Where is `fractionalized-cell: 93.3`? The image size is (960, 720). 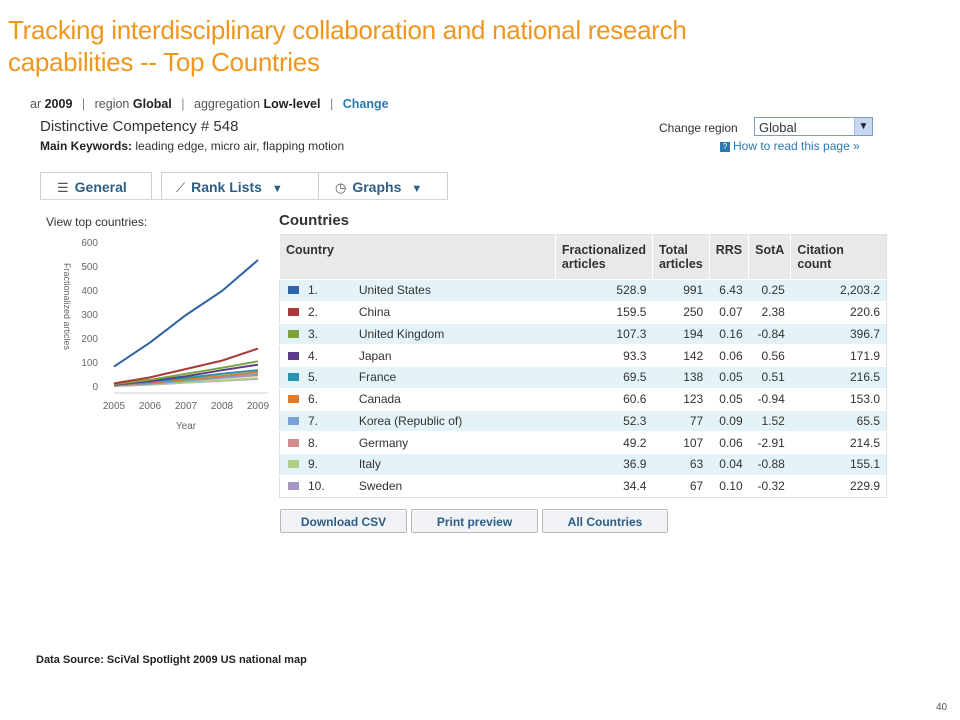
fractionalized-cell: 93.3 is located at coordinates (604, 355).